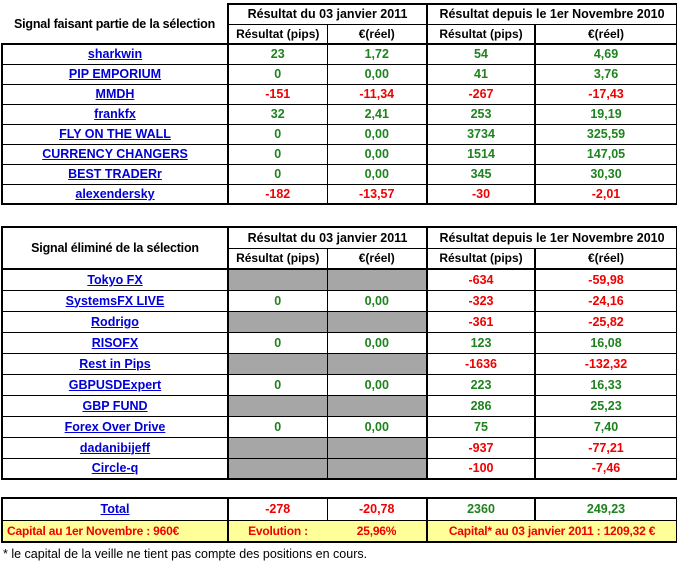  Describe the element at coordinates (115, 154) in the screenshot. I see `signal-link: CURRENCY CHANGERS` at that location.